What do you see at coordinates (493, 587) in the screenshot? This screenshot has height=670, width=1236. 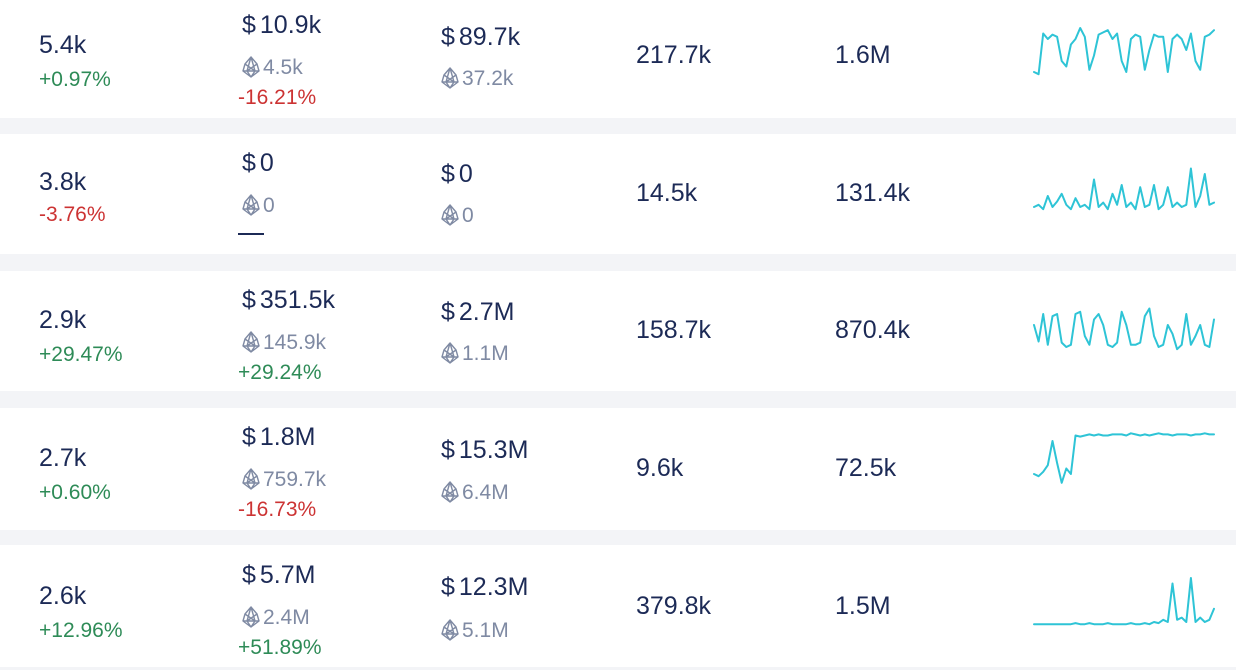 I see `total-usd-value: 12.3M` at bounding box center [493, 587].